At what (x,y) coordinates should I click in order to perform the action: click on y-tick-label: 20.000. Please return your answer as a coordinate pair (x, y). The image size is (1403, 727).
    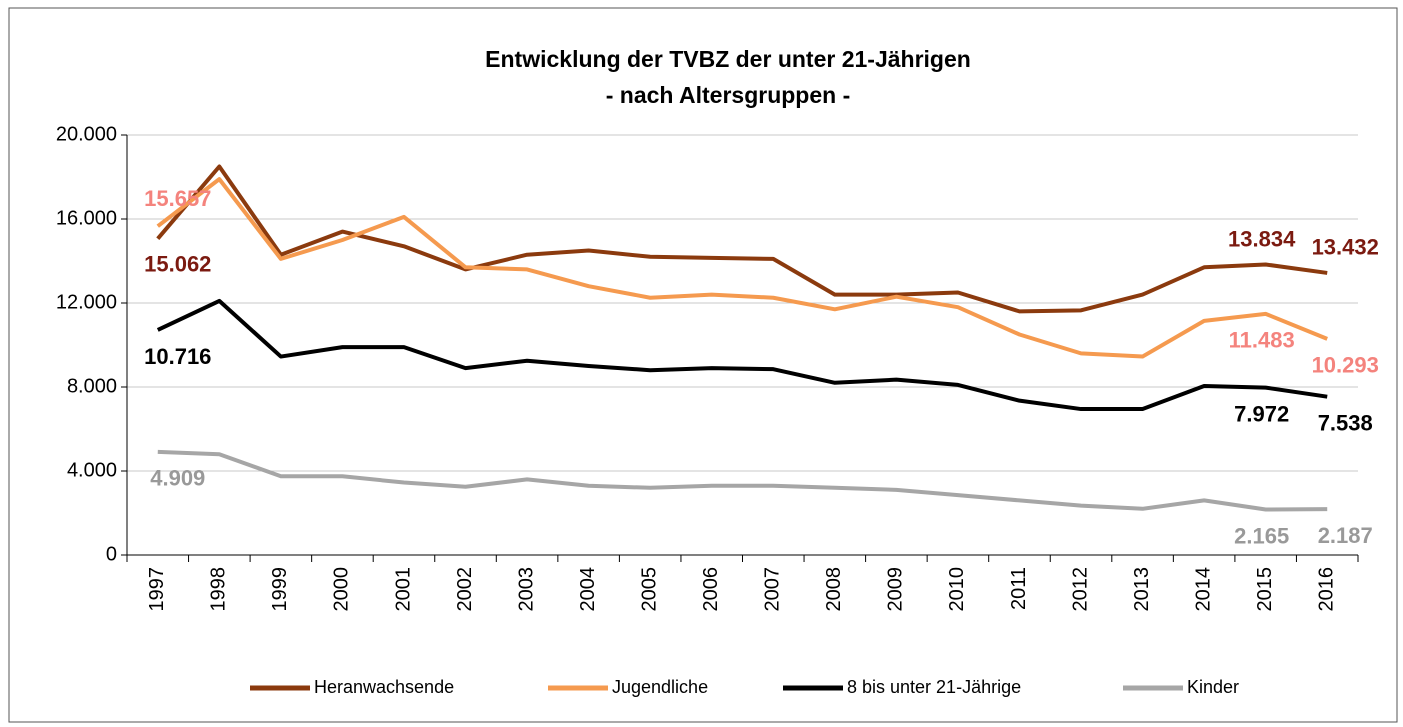
    Looking at the image, I should click on (86, 134).